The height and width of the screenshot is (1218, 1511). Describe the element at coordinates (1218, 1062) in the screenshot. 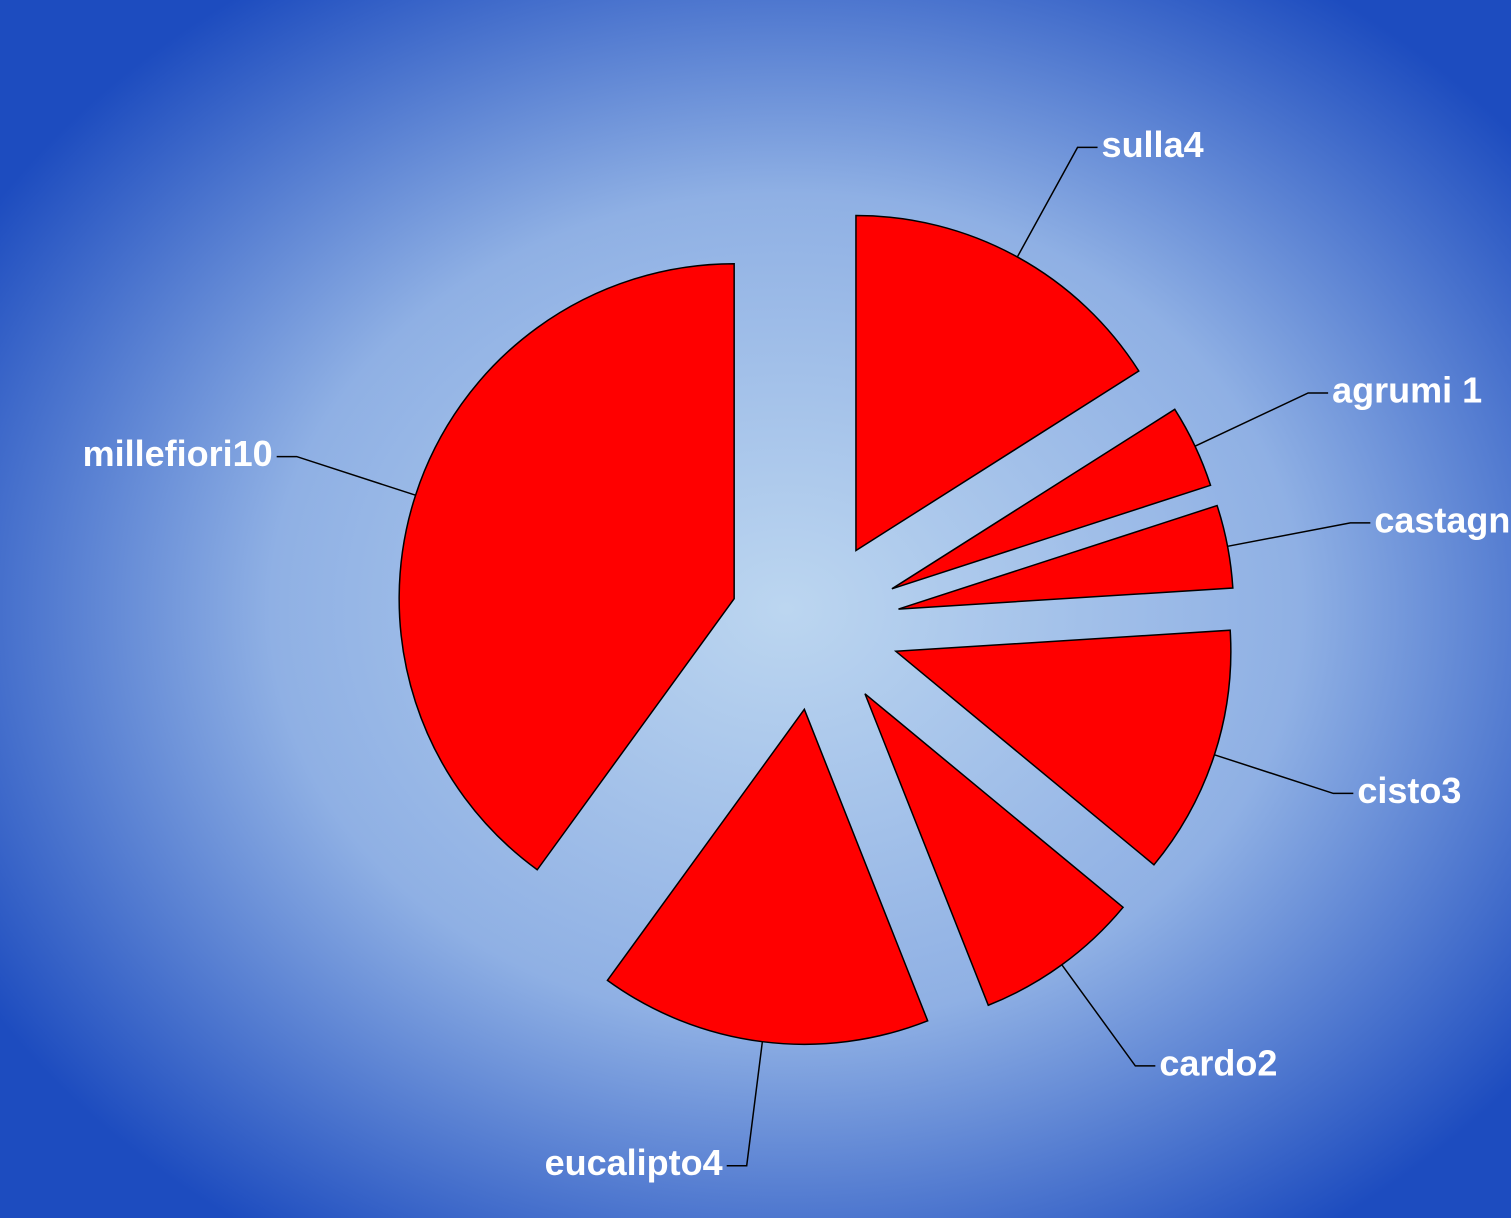

I see `slice-label: cardo2` at that location.